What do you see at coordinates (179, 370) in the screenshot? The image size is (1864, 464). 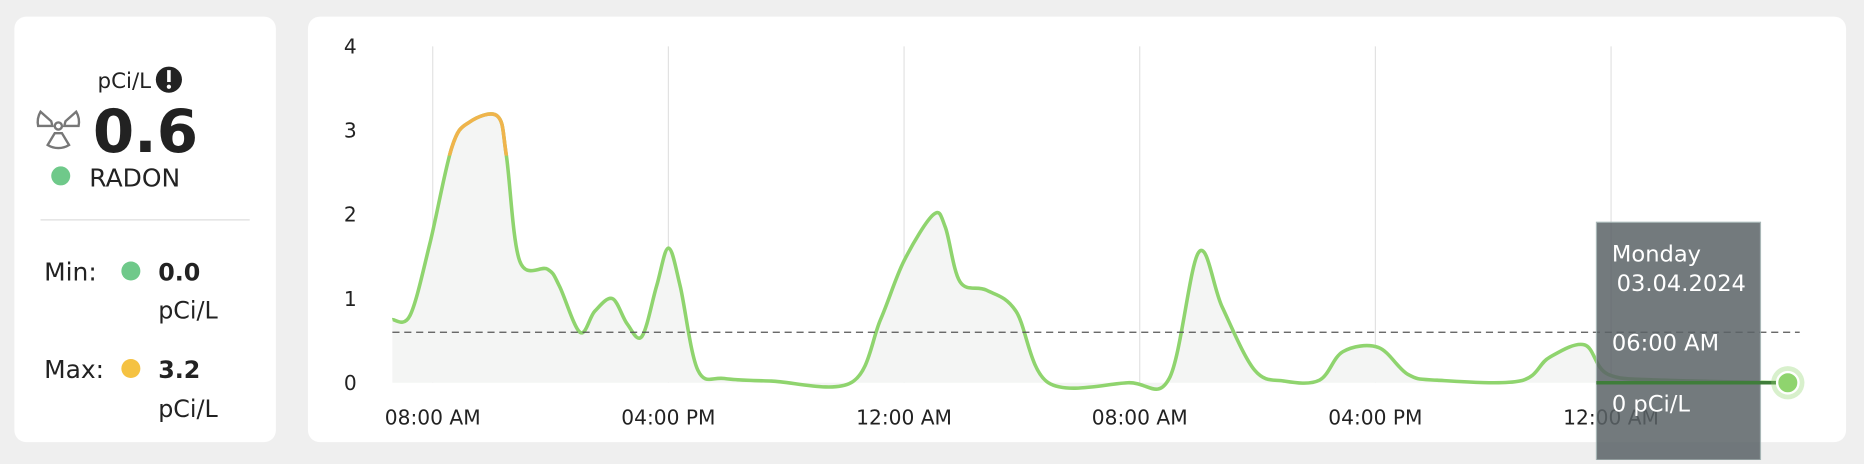 I see `max-value: 3.2` at bounding box center [179, 370].